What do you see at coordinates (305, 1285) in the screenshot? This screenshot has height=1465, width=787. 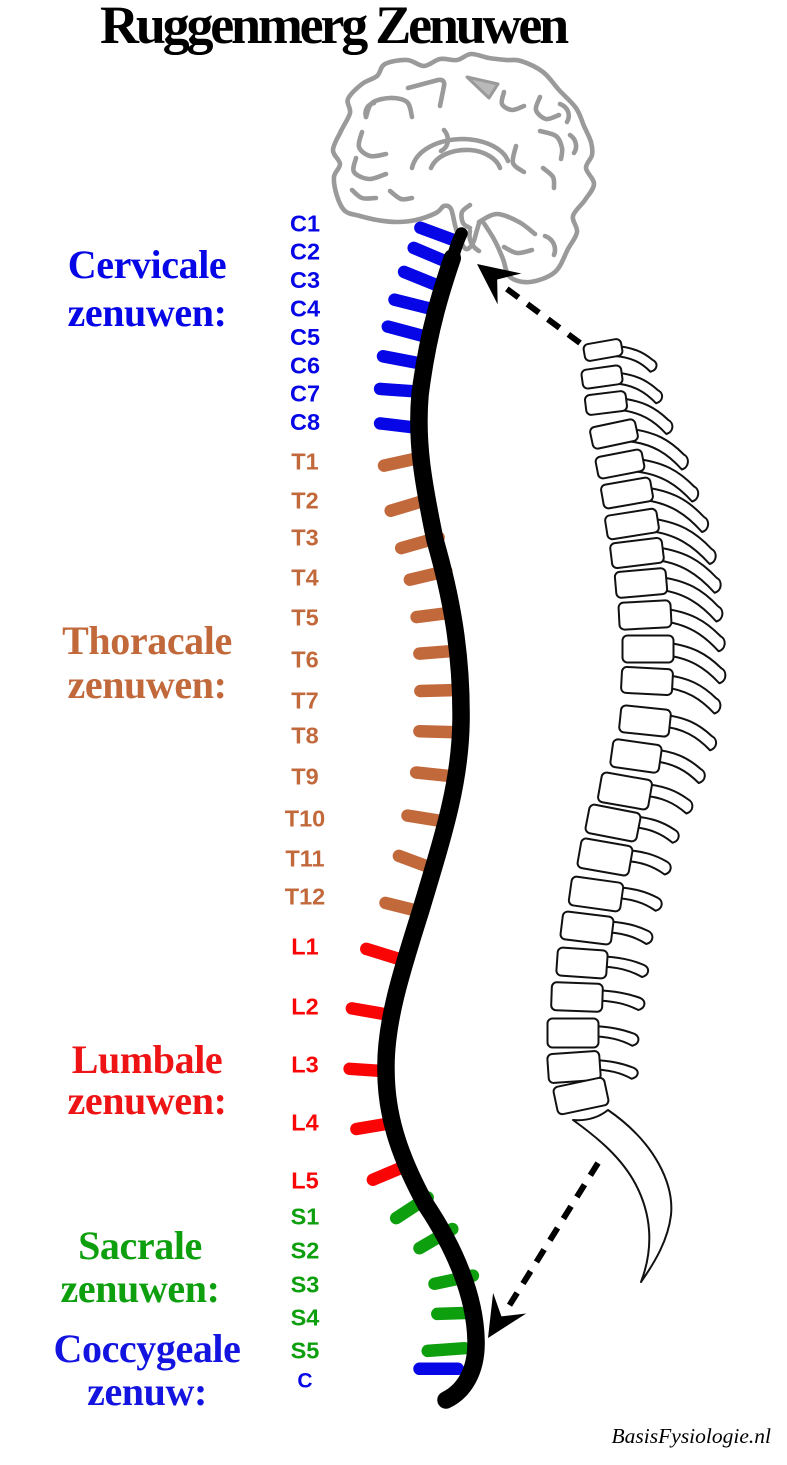 I see `svg-text: S3` at bounding box center [305, 1285].